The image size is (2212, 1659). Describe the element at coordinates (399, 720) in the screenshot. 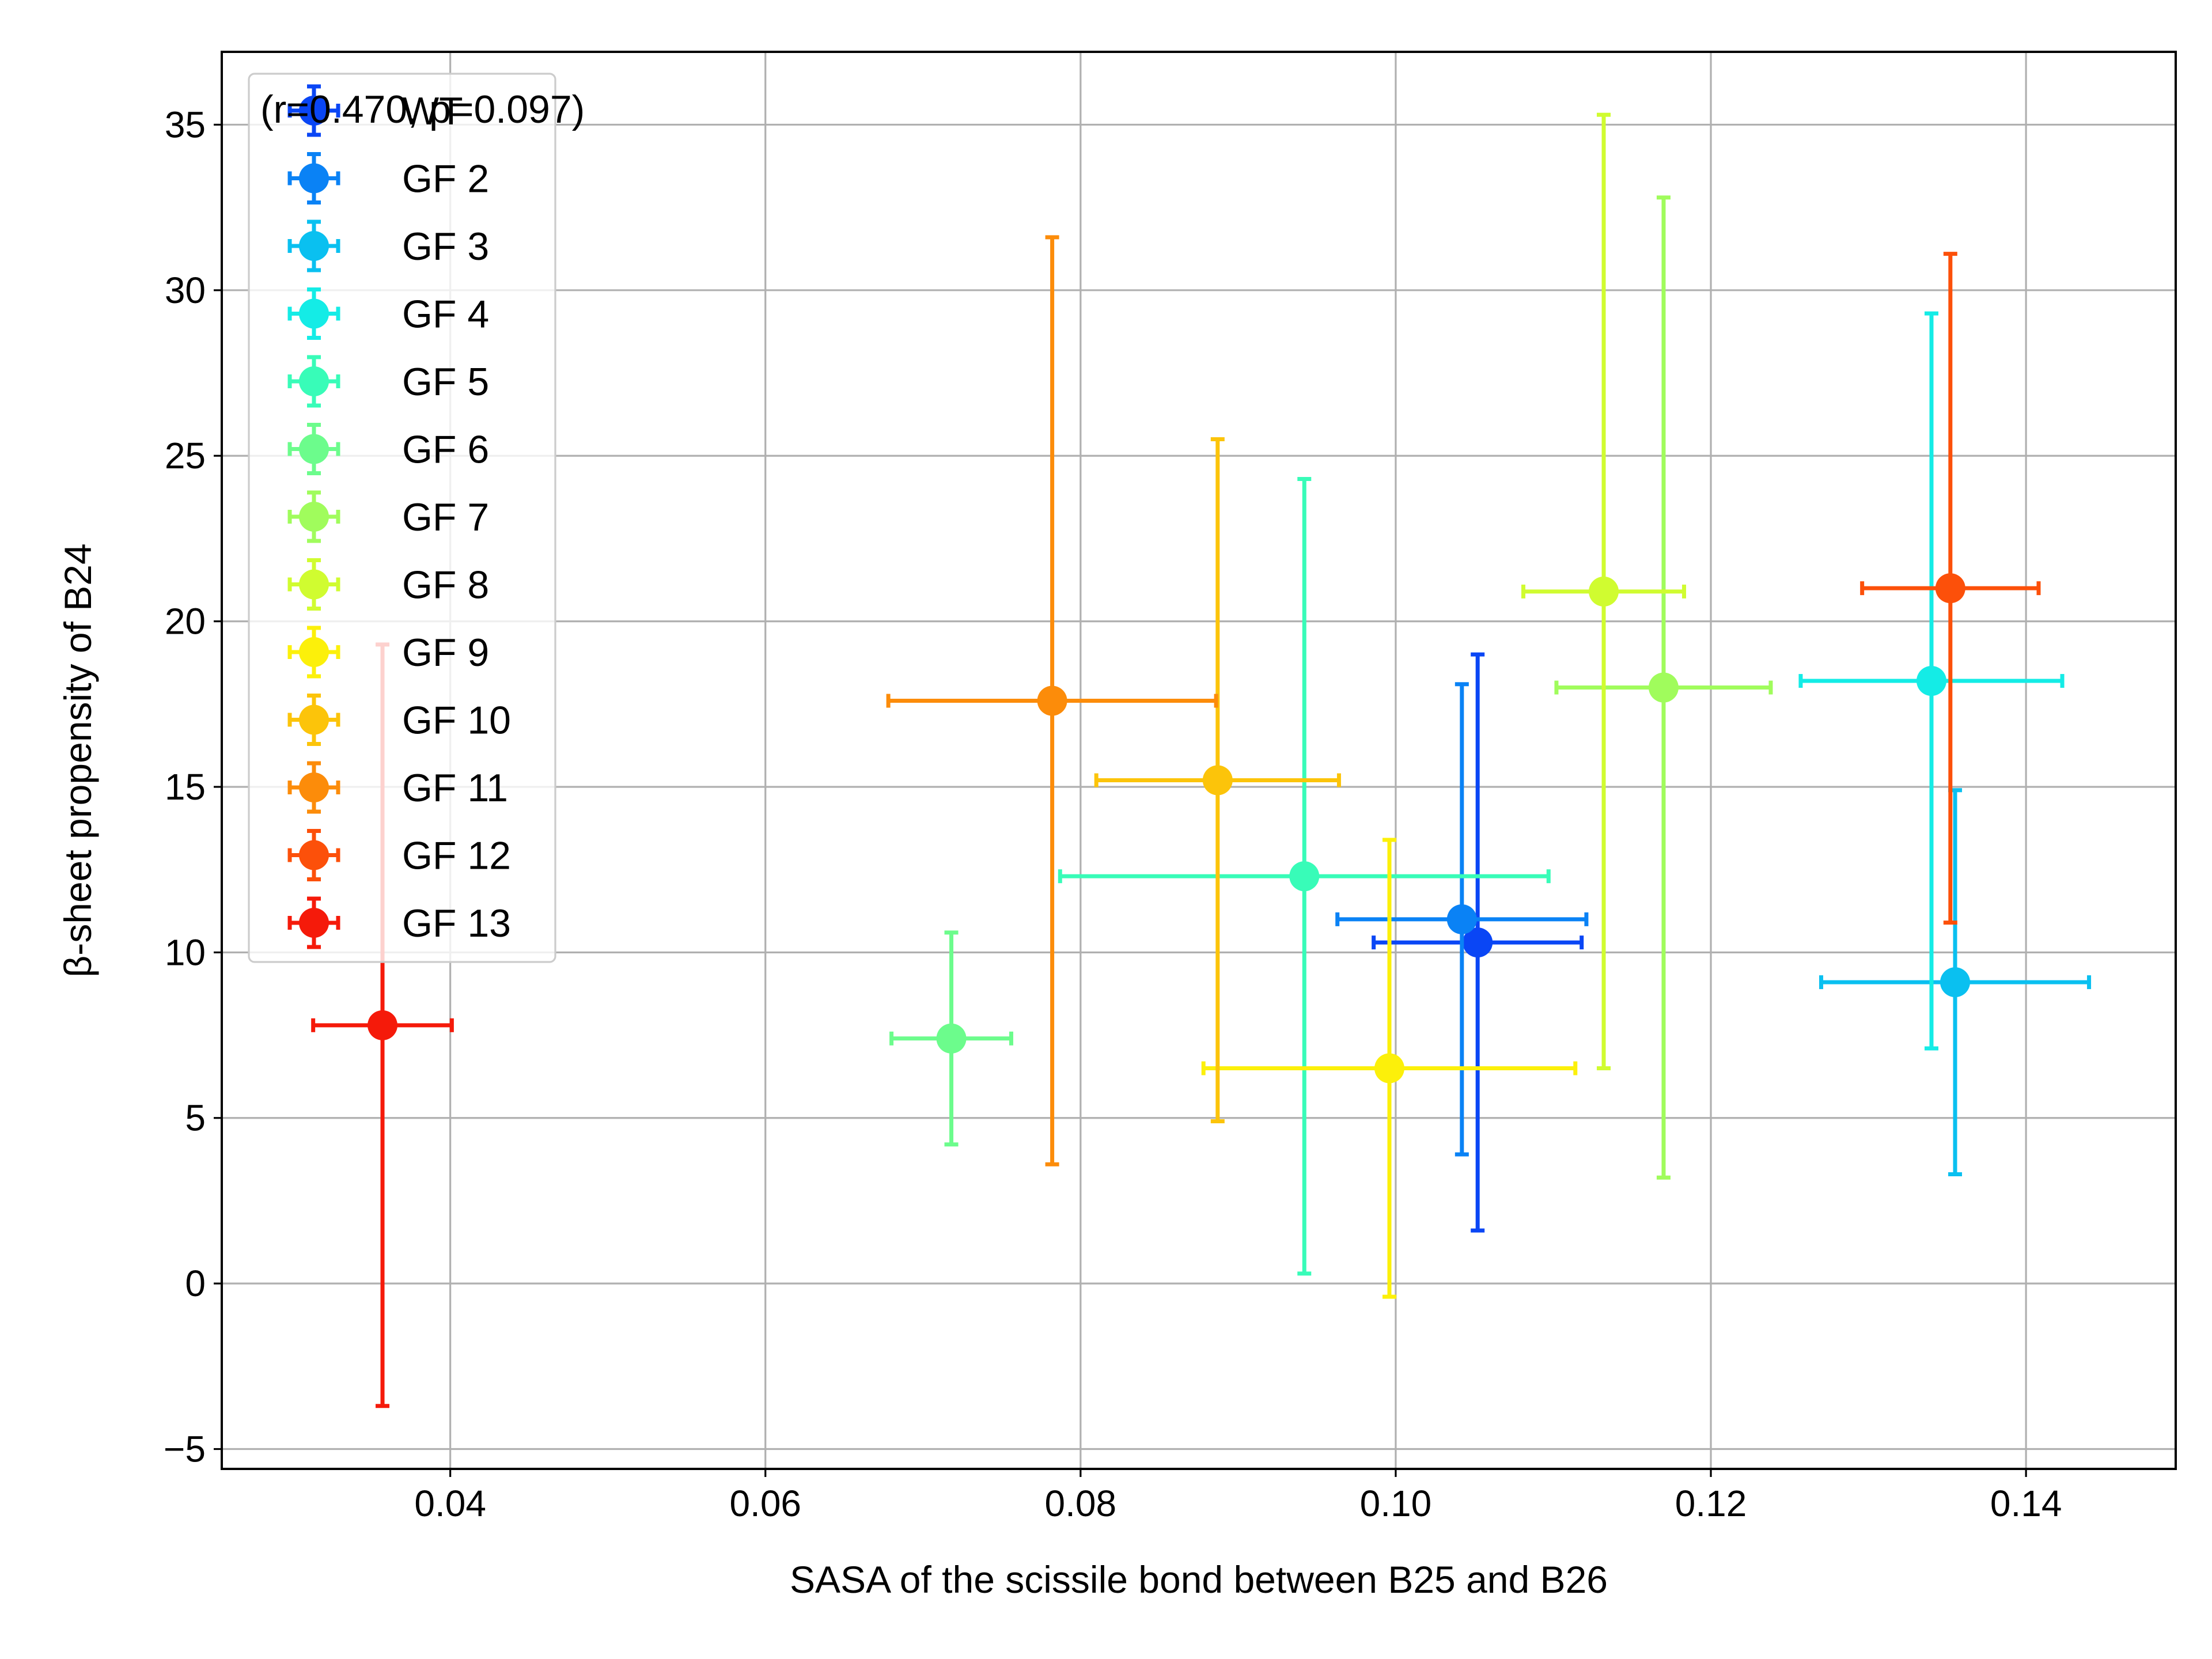

I see `legend-entry: GF 10` at that location.